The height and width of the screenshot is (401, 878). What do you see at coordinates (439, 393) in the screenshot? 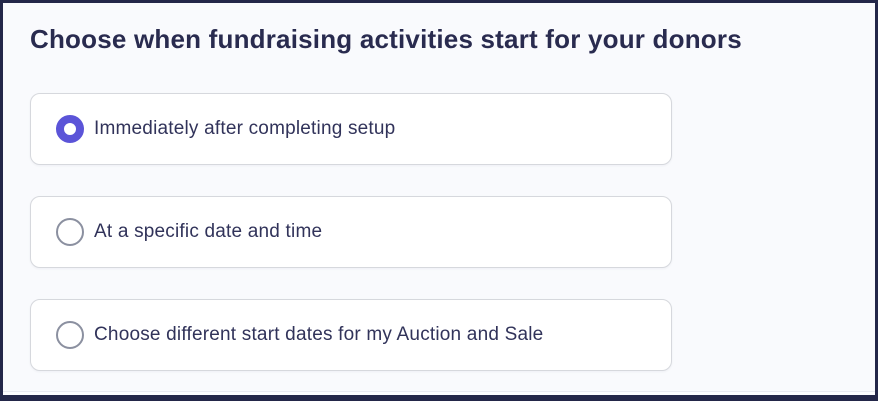
I see `footer-strip` at bounding box center [439, 393].